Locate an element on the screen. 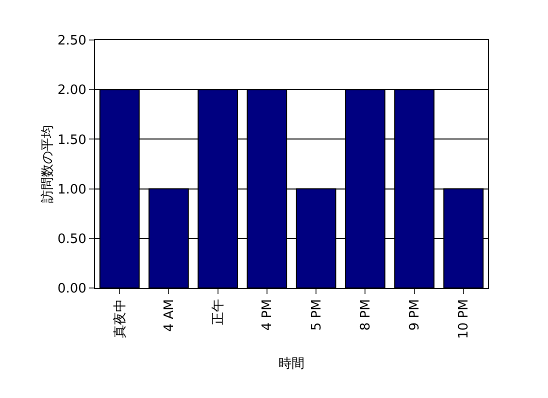 The height and width of the screenshot is (398, 548). y-tick-label: 1.00 is located at coordinates (71, 190).